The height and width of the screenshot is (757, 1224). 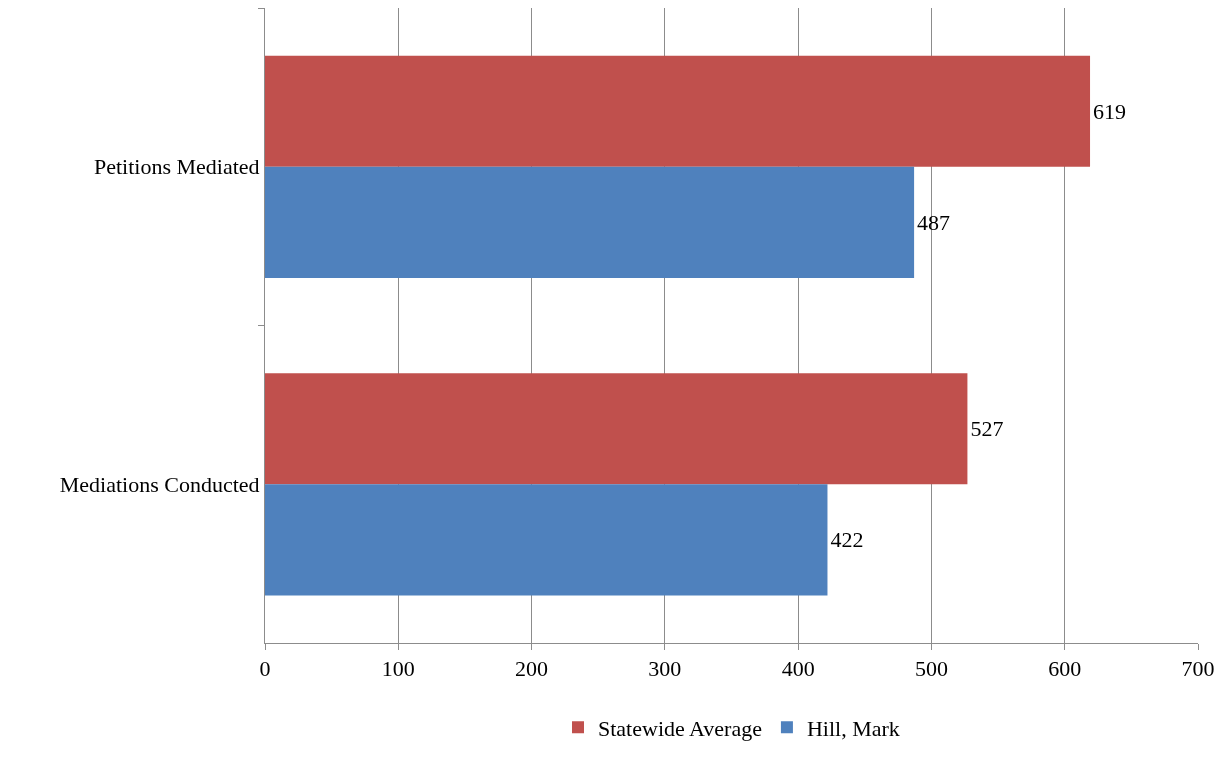 I want to click on legend-label: Hill, Mark, so click(x=853, y=728).